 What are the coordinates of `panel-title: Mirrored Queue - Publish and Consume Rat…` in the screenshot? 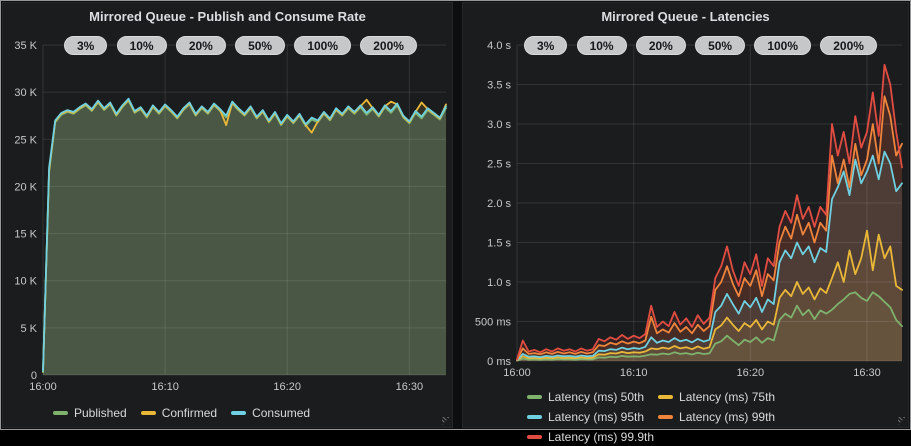 It's located at (227, 16).